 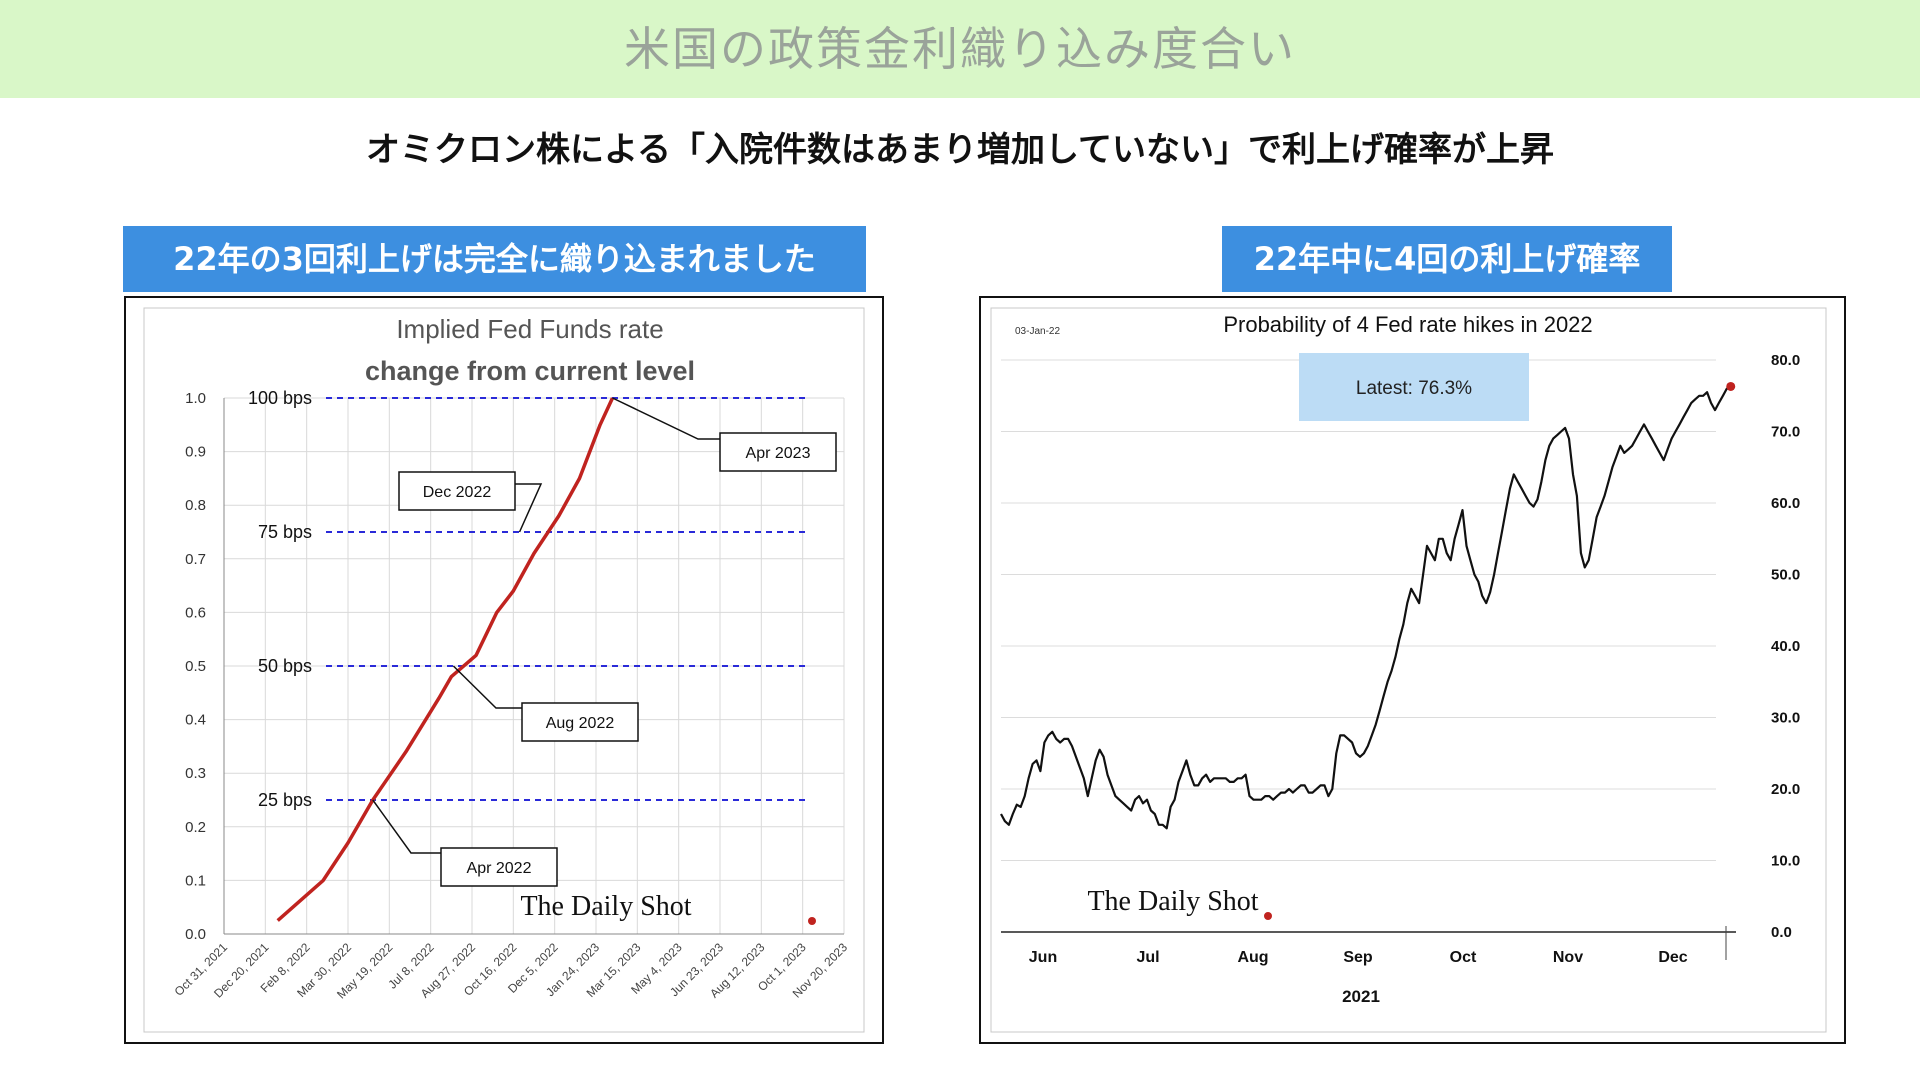 What do you see at coordinates (1785, 503) in the screenshot?
I see `y-tick-label: 60.0` at bounding box center [1785, 503].